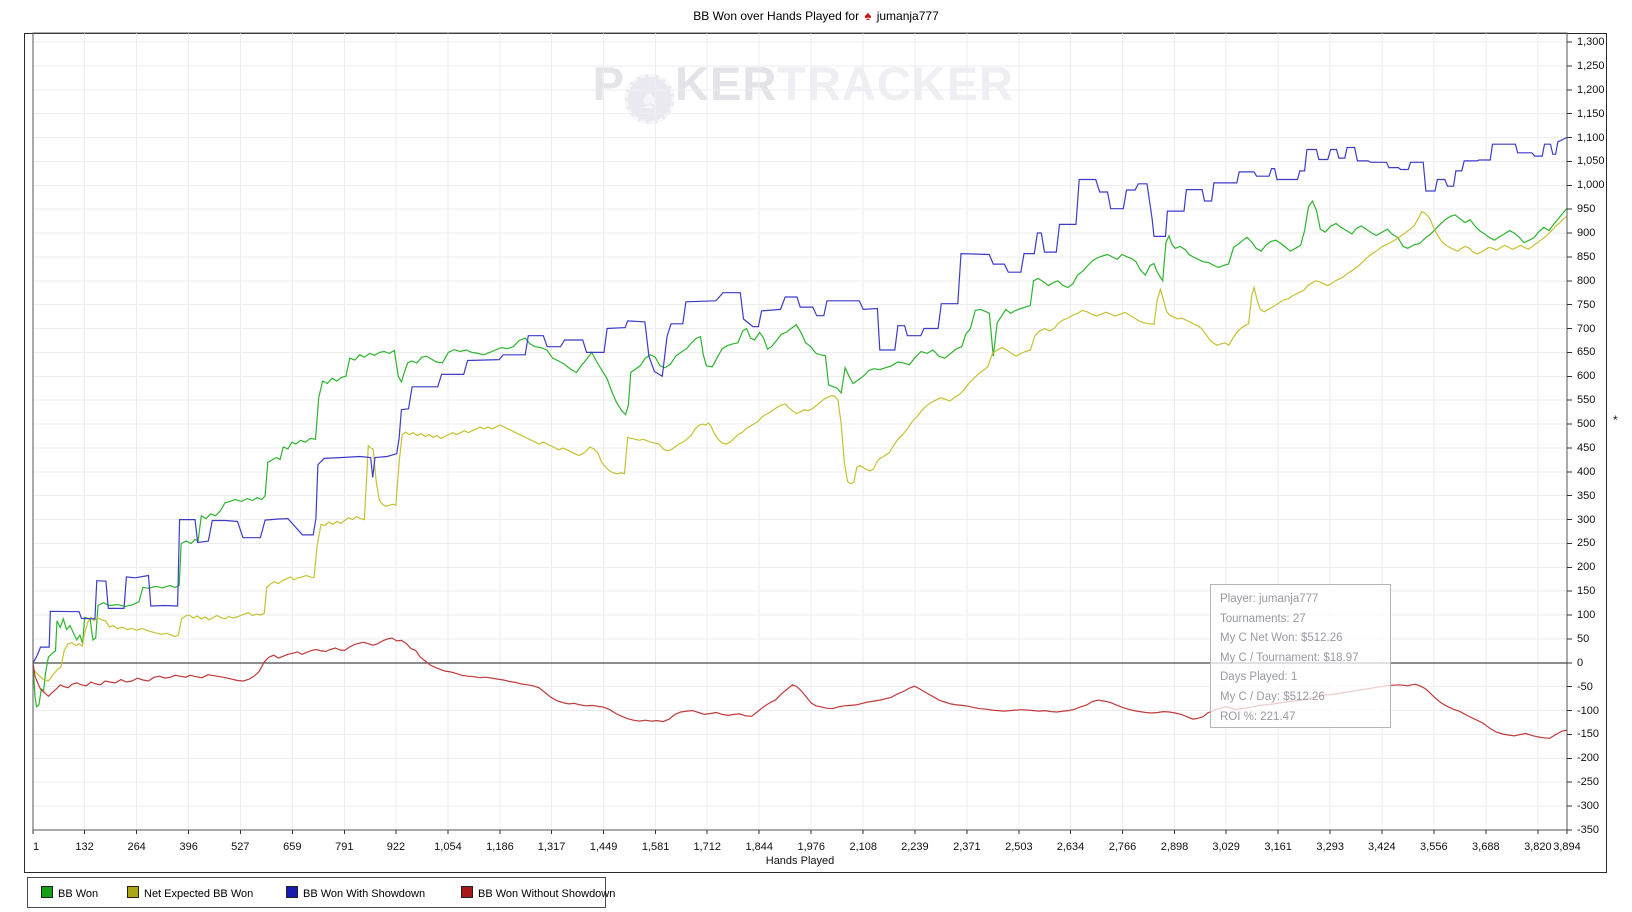  Describe the element at coordinates (1278, 847) in the screenshot. I see `x-axis-tick-label: 3,161` at that location.